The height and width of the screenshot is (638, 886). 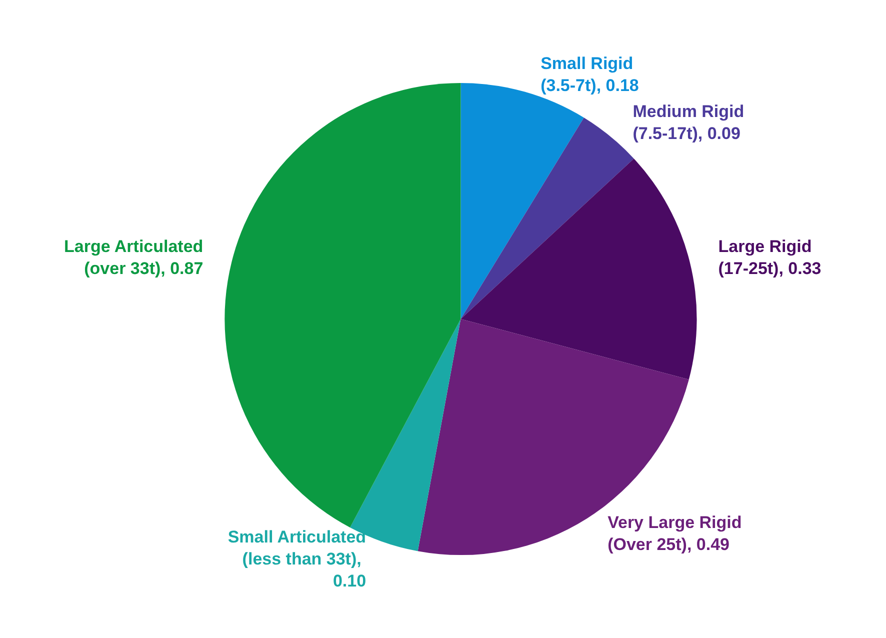 What do you see at coordinates (134, 257) in the screenshot?
I see `slice-label: Large Articulated (over 33t), 0.87` at bounding box center [134, 257].